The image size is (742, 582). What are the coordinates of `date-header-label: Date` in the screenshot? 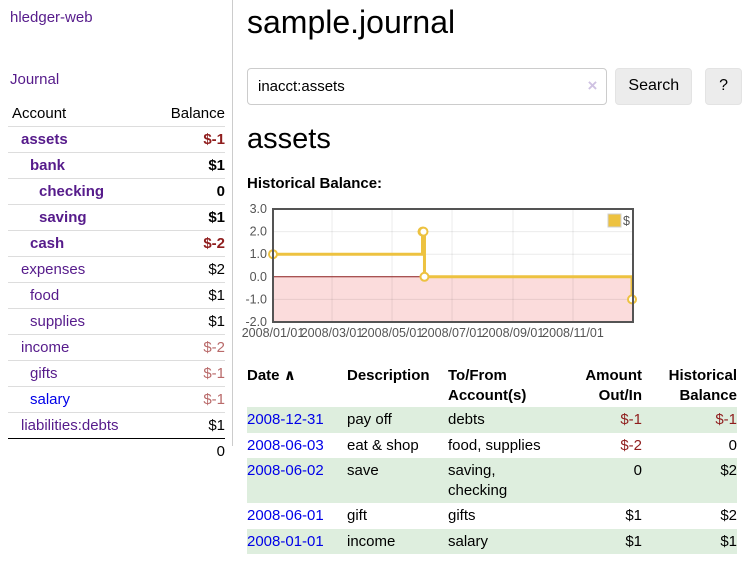 It's located at (263, 376).